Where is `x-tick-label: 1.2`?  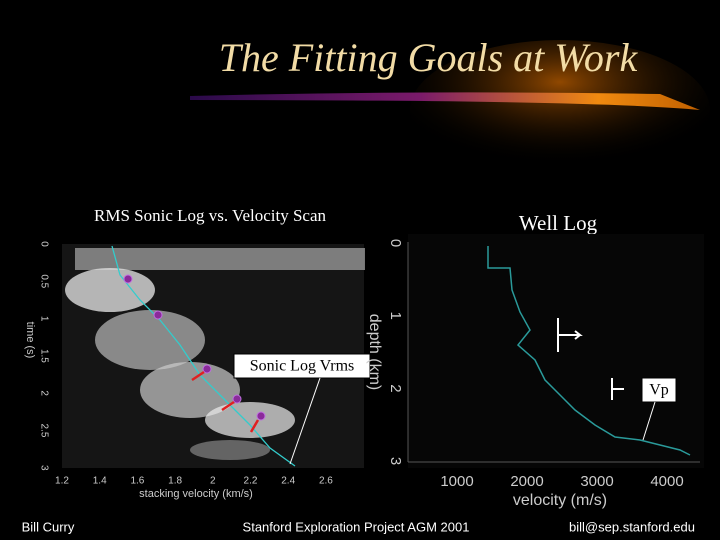
x-tick-label: 1.2 is located at coordinates (62, 481).